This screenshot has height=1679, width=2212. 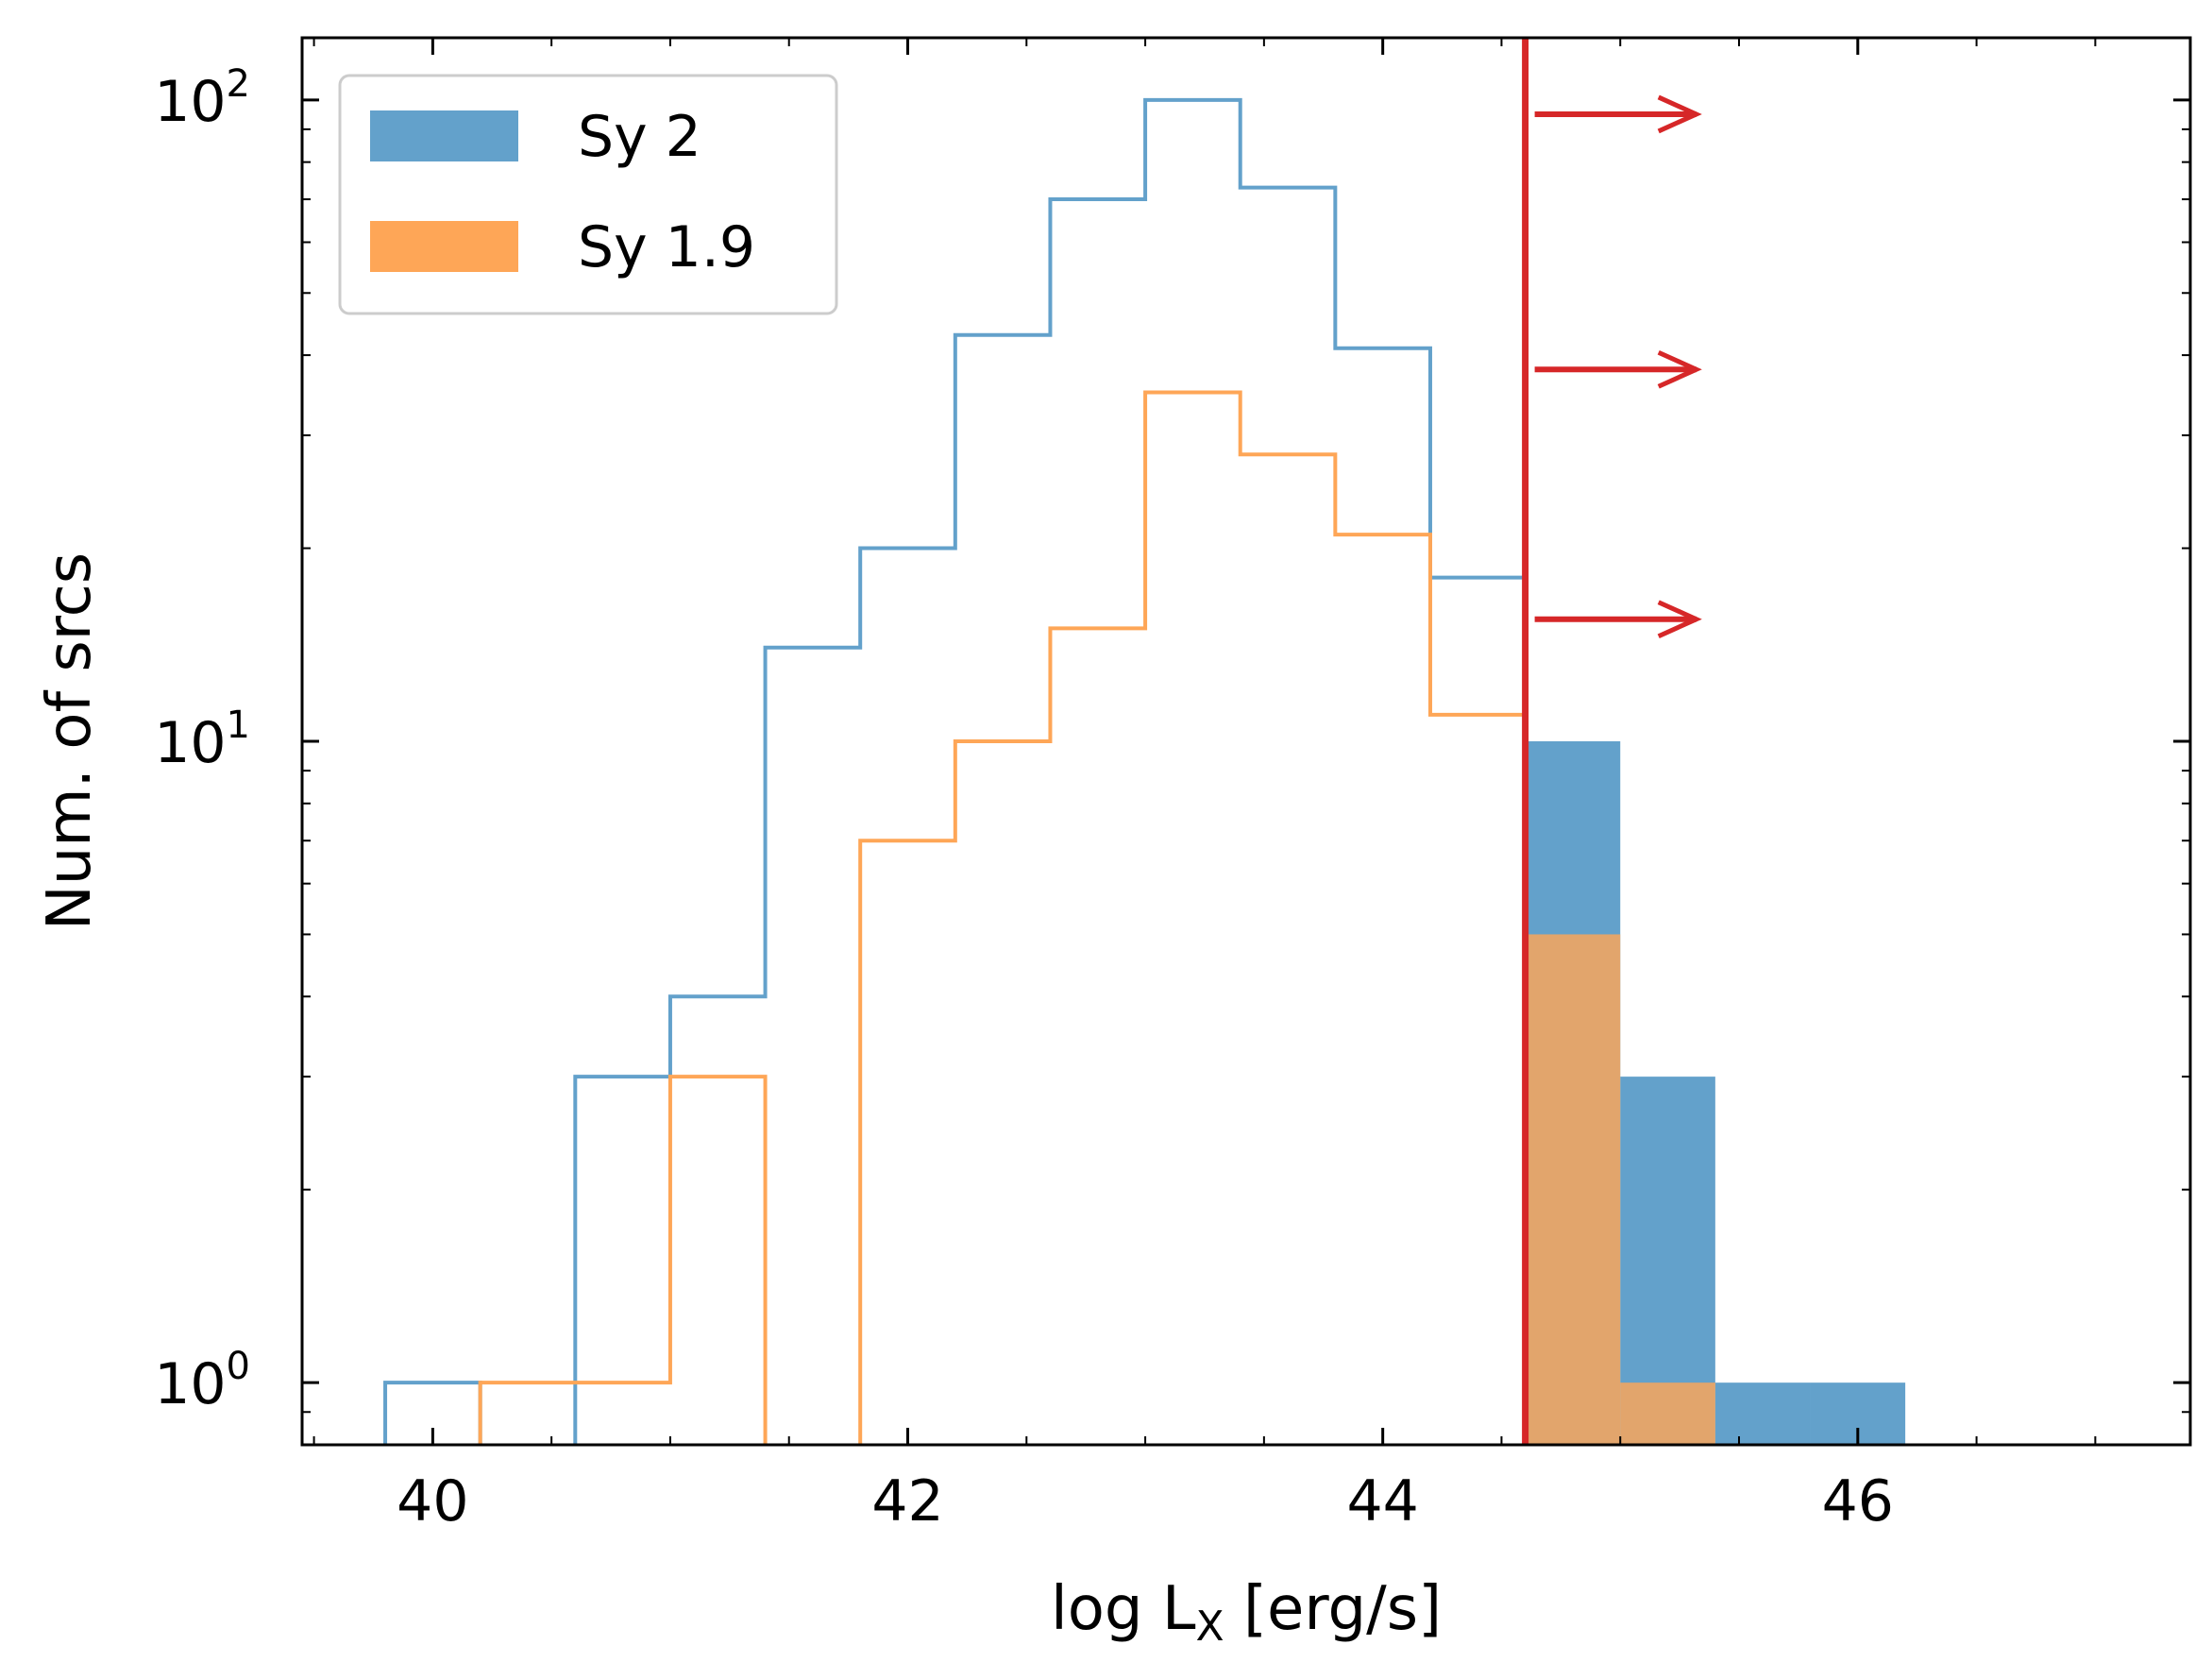 I want to click on x-axis-label: log LX [erg/s], so click(x=1246, y=1612).